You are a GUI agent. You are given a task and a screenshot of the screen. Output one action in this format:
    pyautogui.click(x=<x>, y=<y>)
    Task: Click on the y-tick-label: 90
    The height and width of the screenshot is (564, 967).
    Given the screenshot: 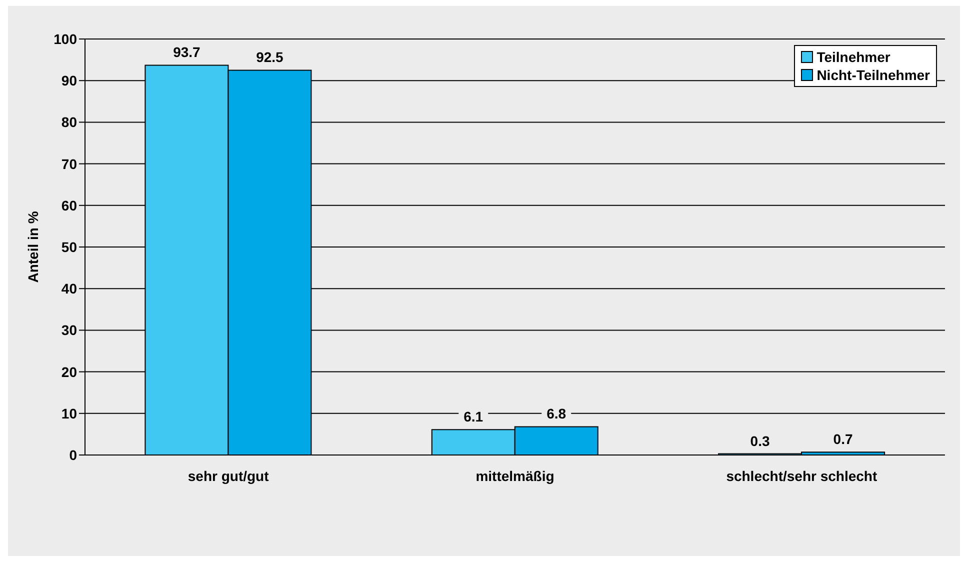 What is the action you would take?
    pyautogui.click(x=69, y=80)
    